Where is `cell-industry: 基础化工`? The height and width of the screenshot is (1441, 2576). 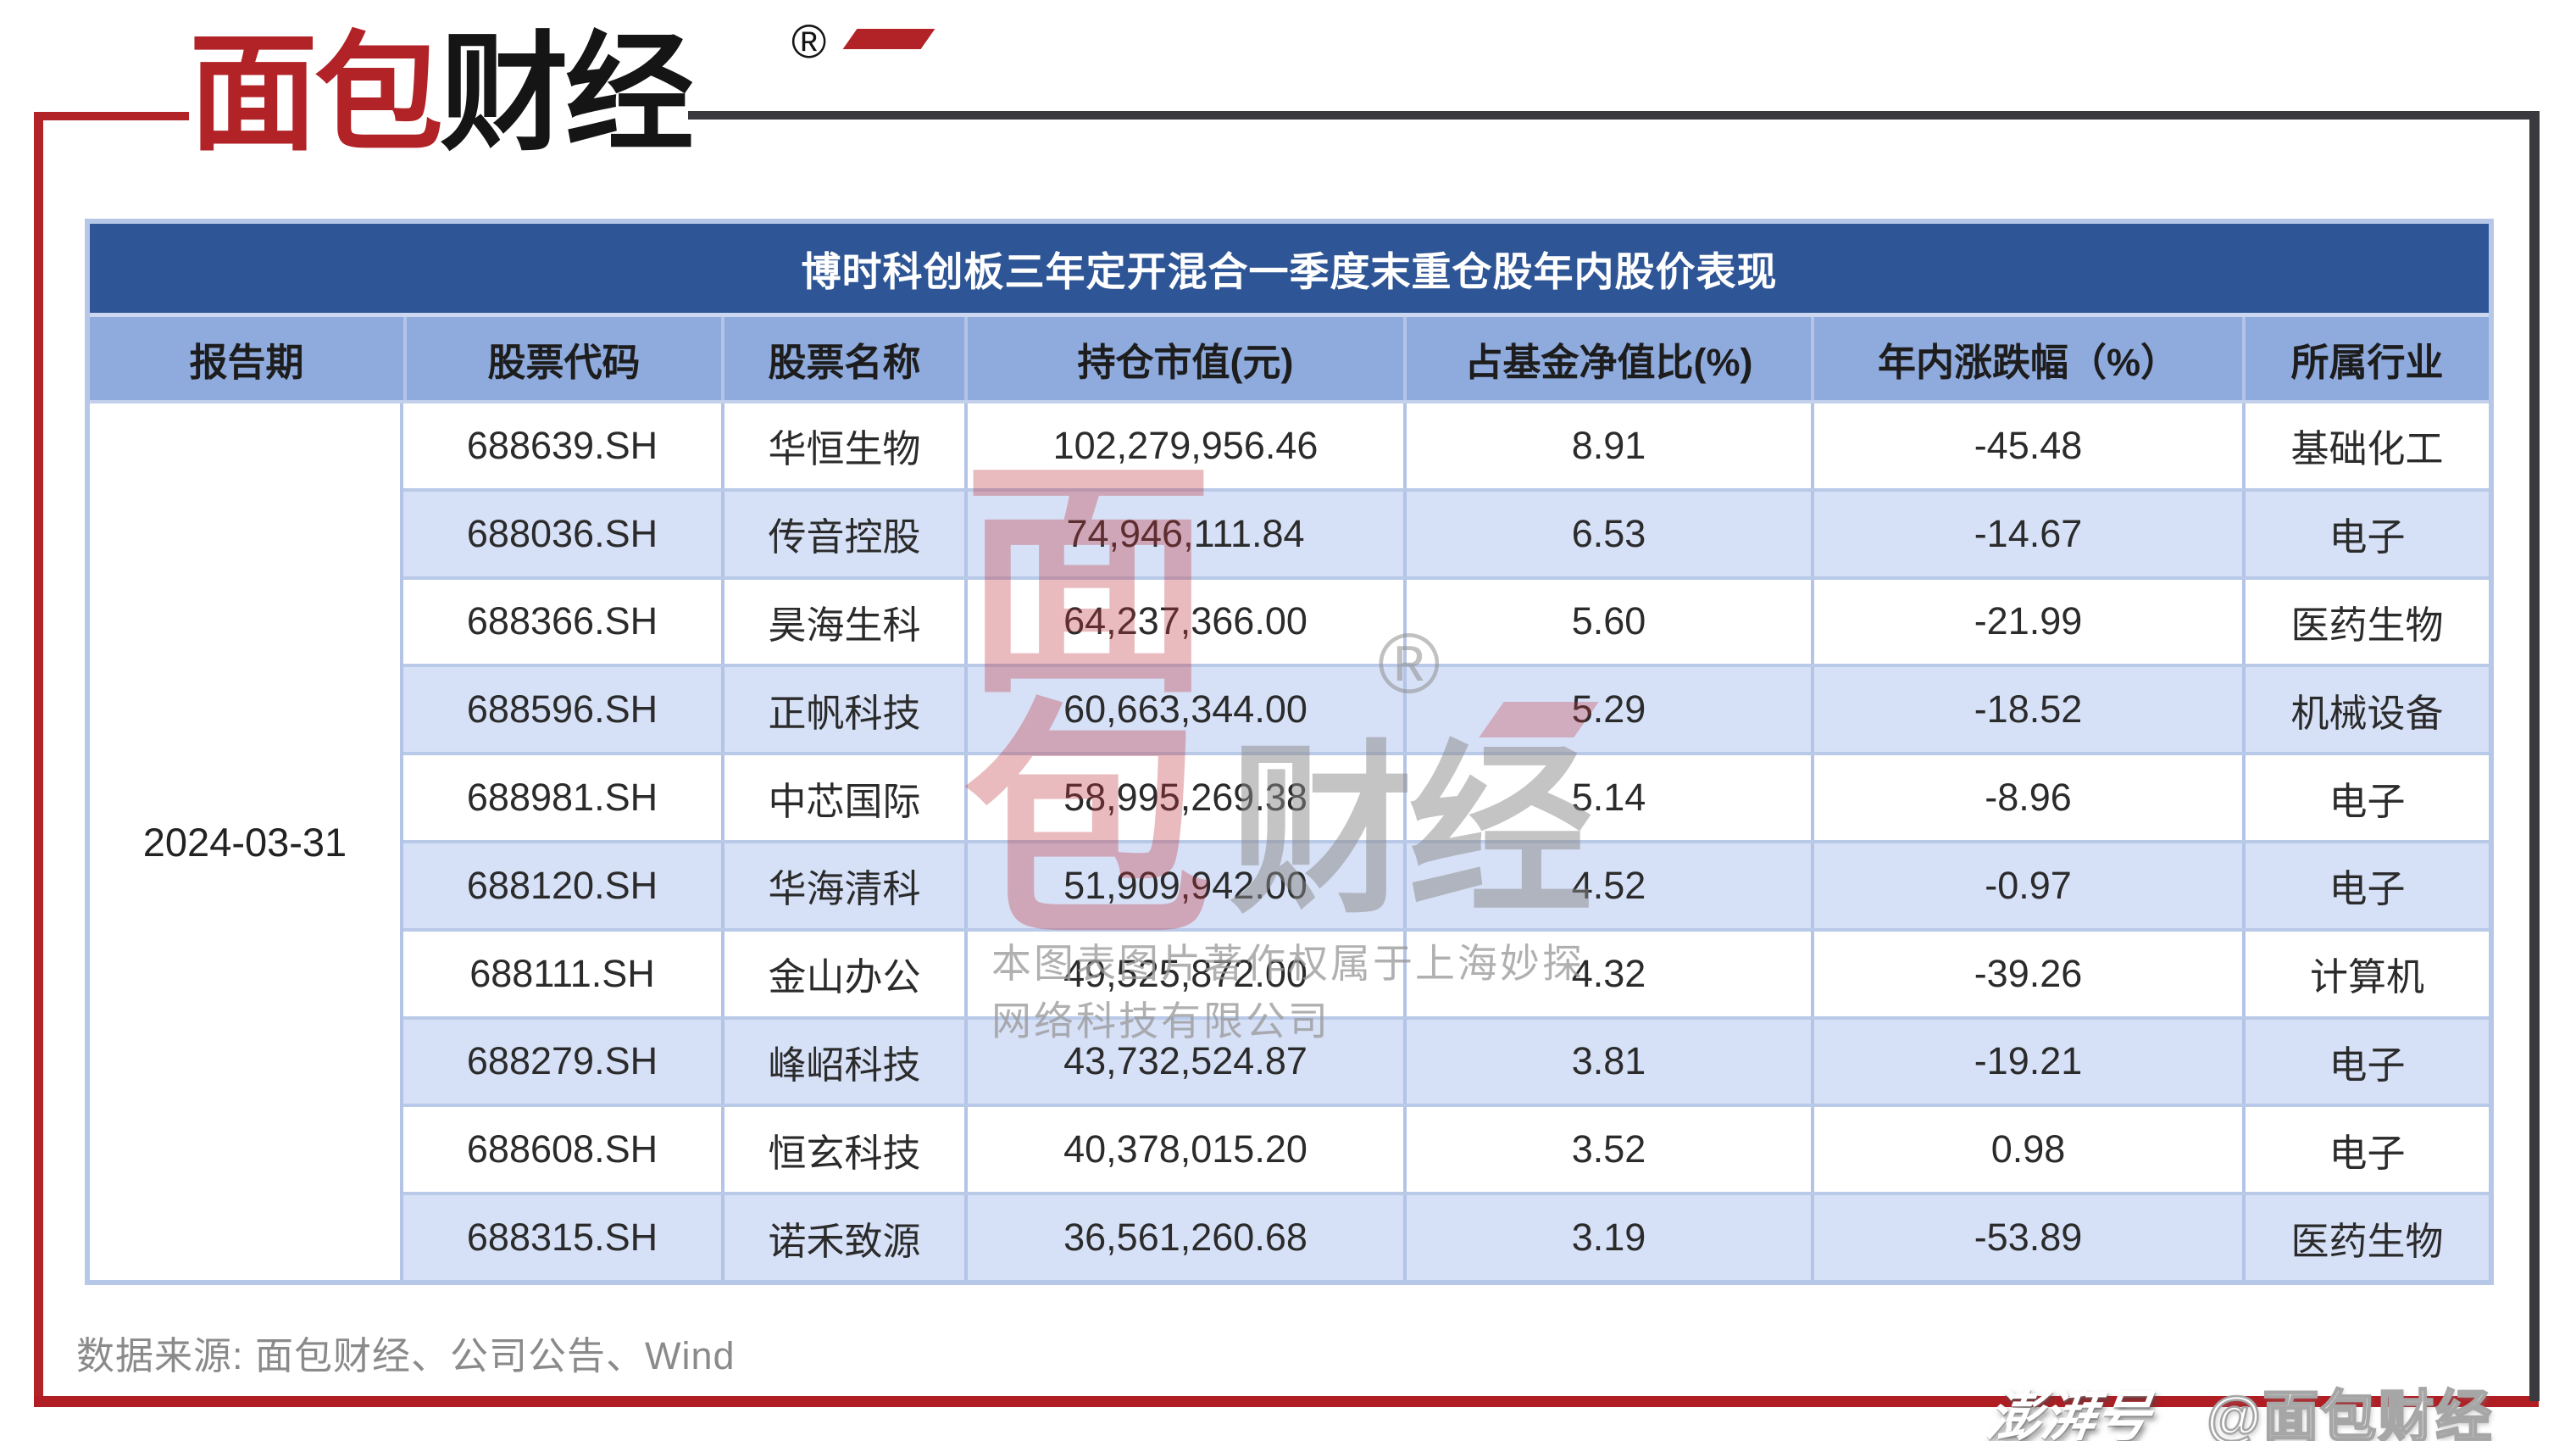 cell-industry: 基础化工 is located at coordinates (2365, 446).